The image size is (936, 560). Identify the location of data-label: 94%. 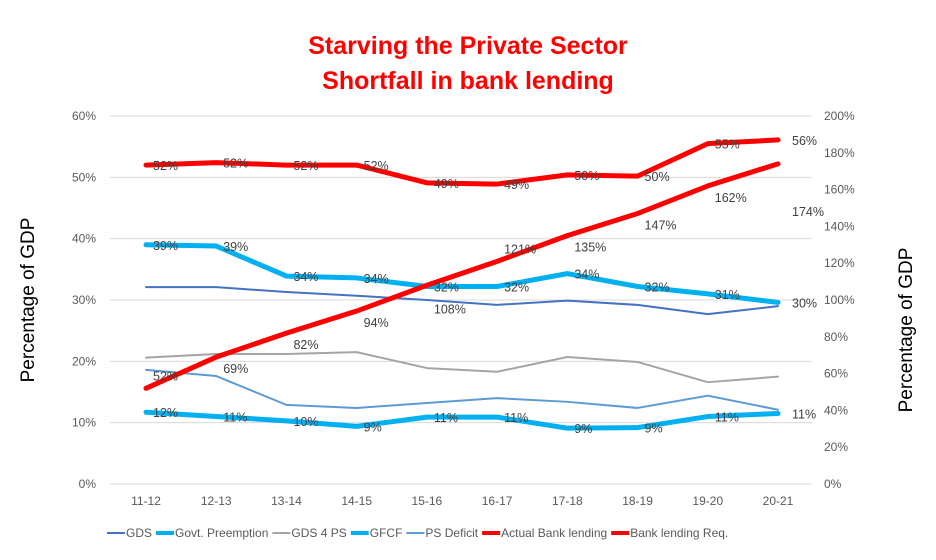
(376, 323).